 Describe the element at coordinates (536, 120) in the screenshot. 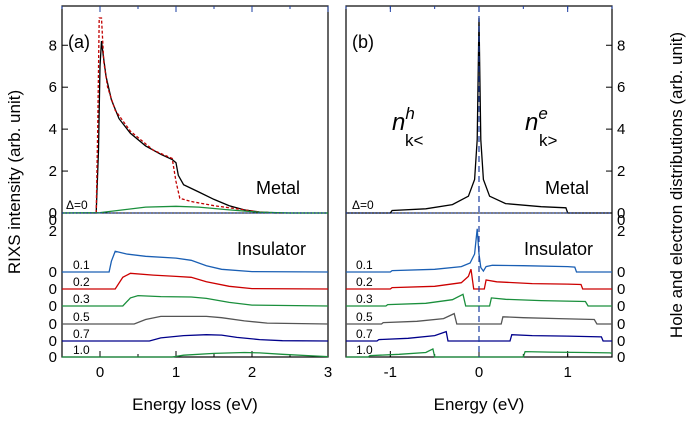

I see `electron-distribution-label: ne` at that location.